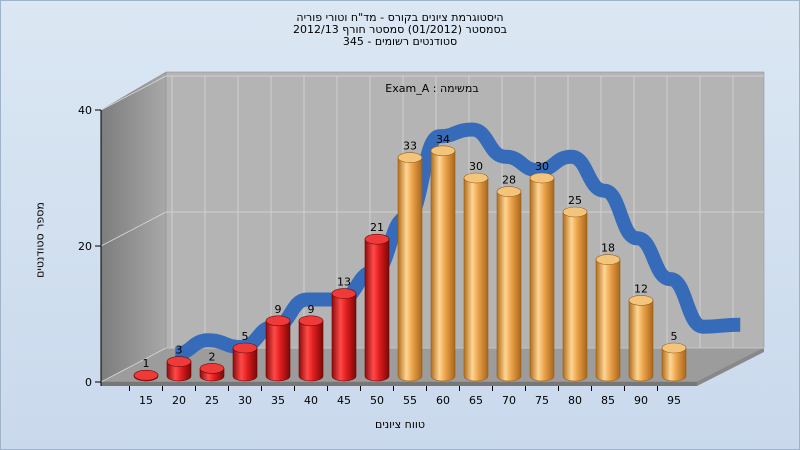  I want to click on x-tick-label: 25, so click(212, 400).